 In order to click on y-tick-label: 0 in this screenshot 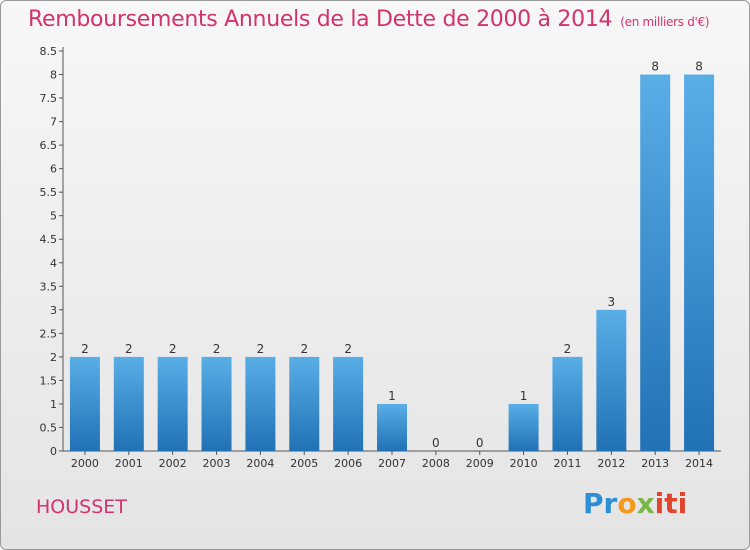, I will do `click(53, 451)`.